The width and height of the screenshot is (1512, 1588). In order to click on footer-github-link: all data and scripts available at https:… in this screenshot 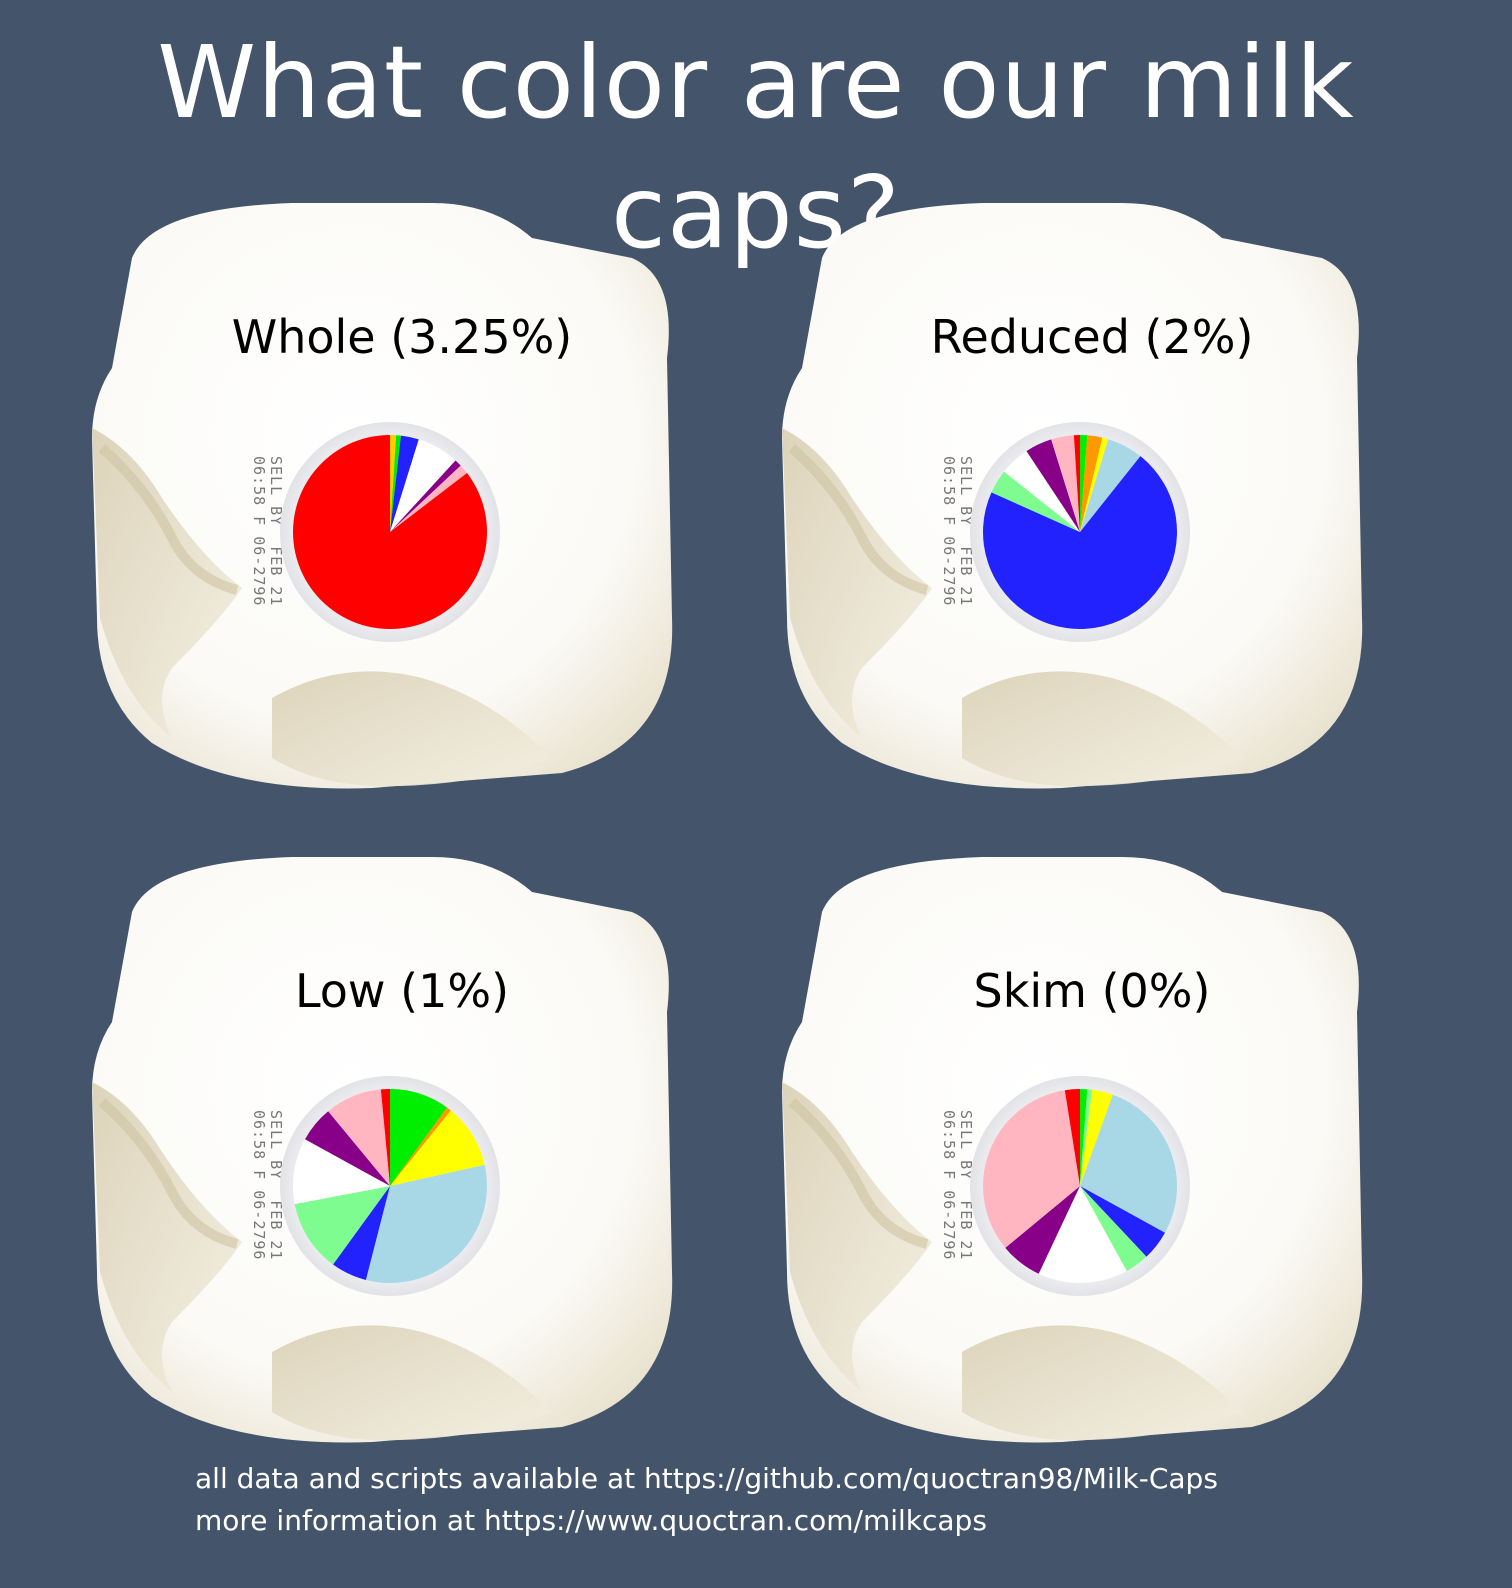, I will do `click(706, 1478)`.